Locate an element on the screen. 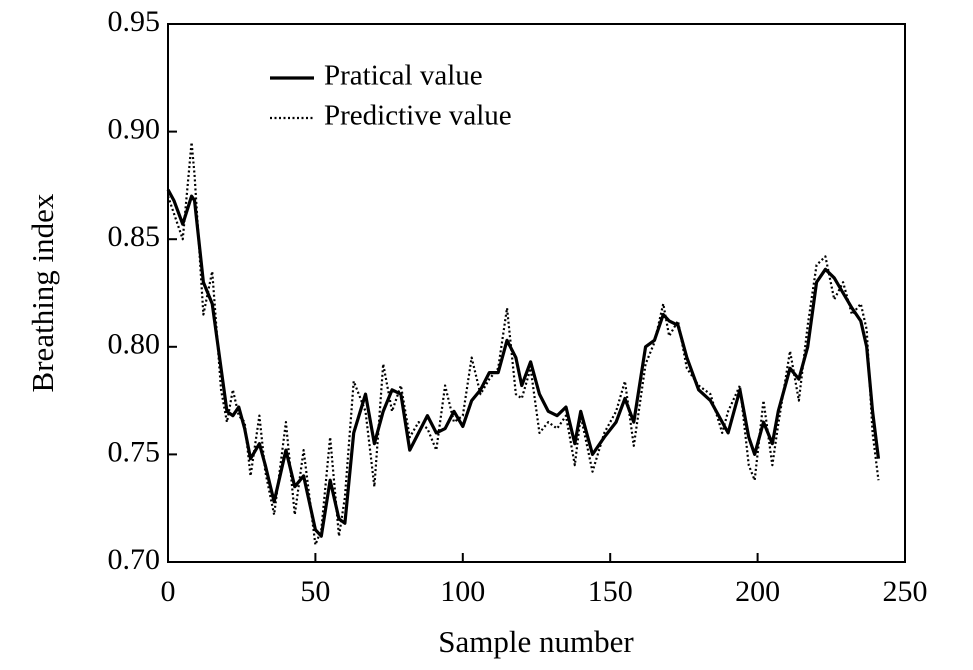  x-axis-title: Sample number is located at coordinates (536, 641).